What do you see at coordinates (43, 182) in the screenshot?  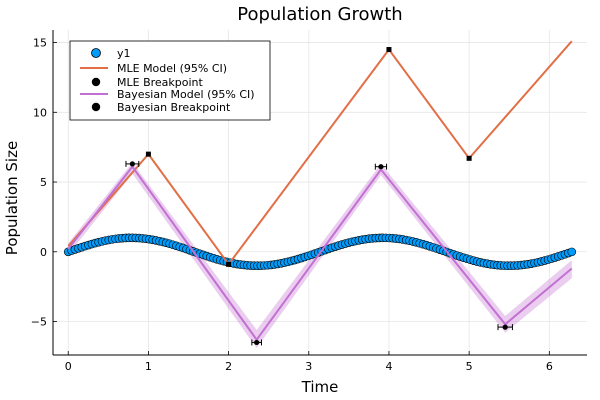 I see `y-tick-label: 5` at bounding box center [43, 182].